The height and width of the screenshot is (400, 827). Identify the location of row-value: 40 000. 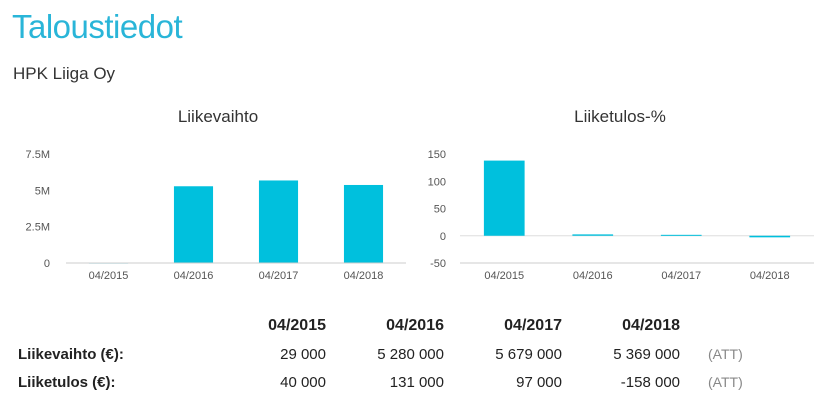
(303, 382).